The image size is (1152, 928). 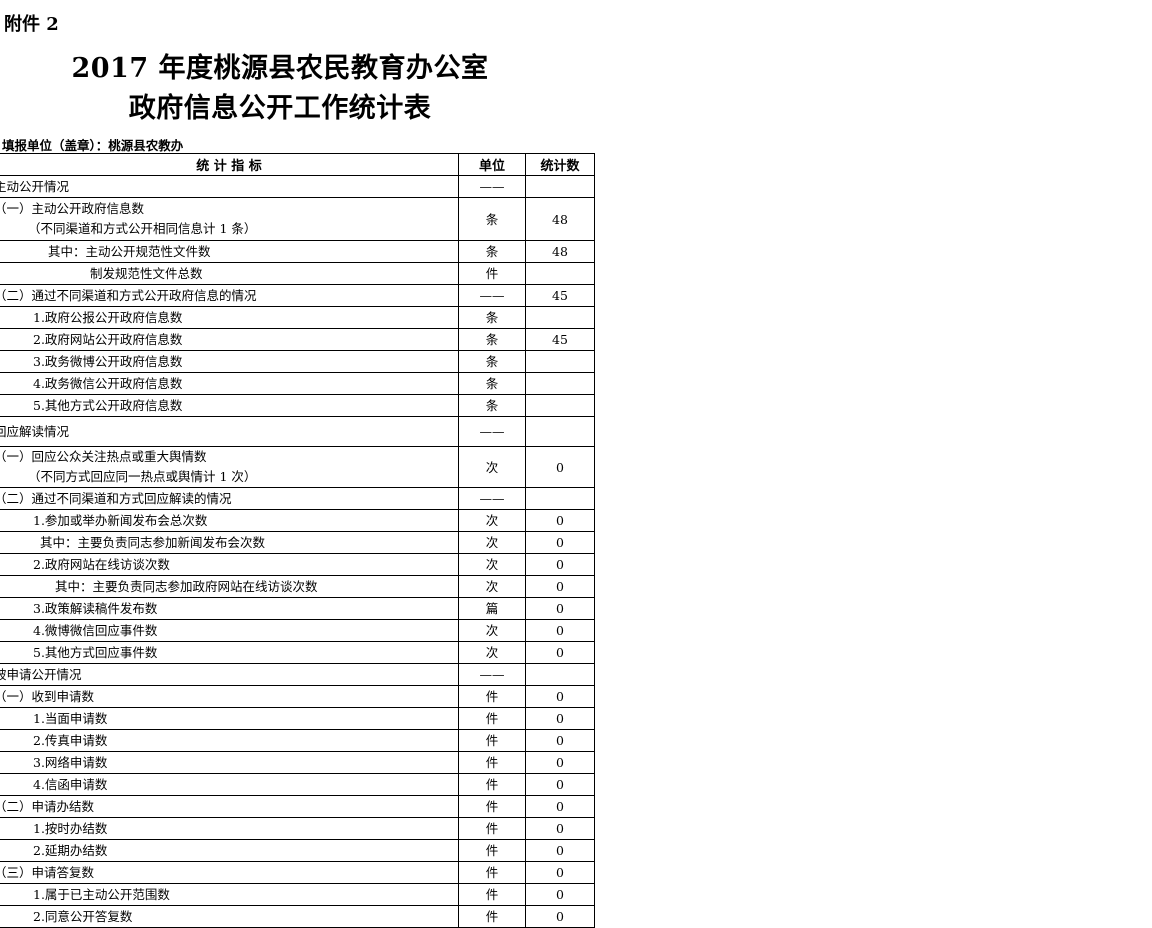 What do you see at coordinates (229, 916) in the screenshot?
I see `indicator-cell: 2.同意公开答复数` at bounding box center [229, 916].